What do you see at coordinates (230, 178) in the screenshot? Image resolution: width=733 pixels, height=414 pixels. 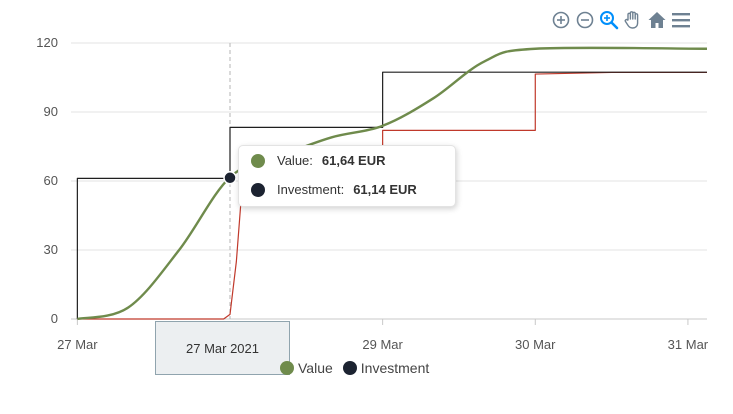 I see `hover-point-marker` at bounding box center [230, 178].